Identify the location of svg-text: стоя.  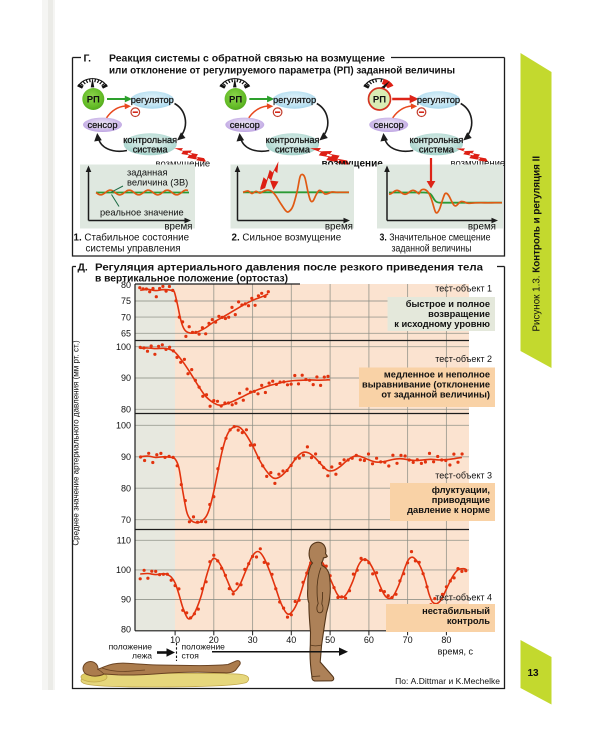
(191, 656).